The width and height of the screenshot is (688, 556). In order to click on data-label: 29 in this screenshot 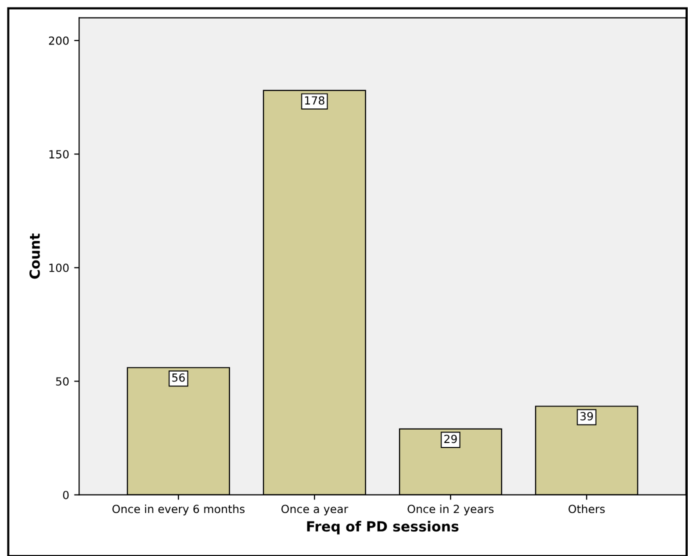, I will do `click(450, 439)`.